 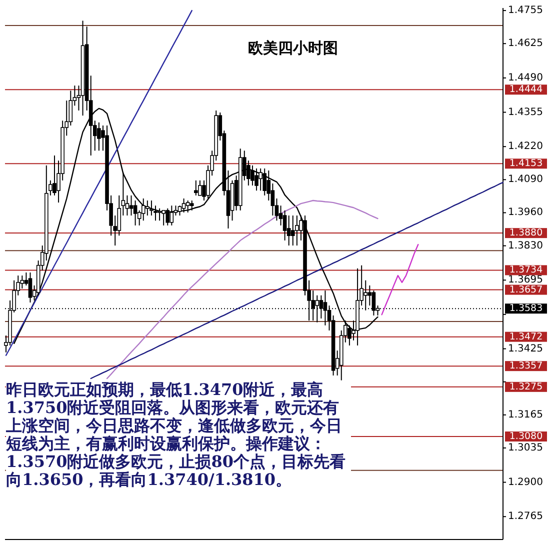 What do you see at coordinates (526, 308) in the screenshot?
I see `ref-line-label: 1.3583` at bounding box center [526, 308].